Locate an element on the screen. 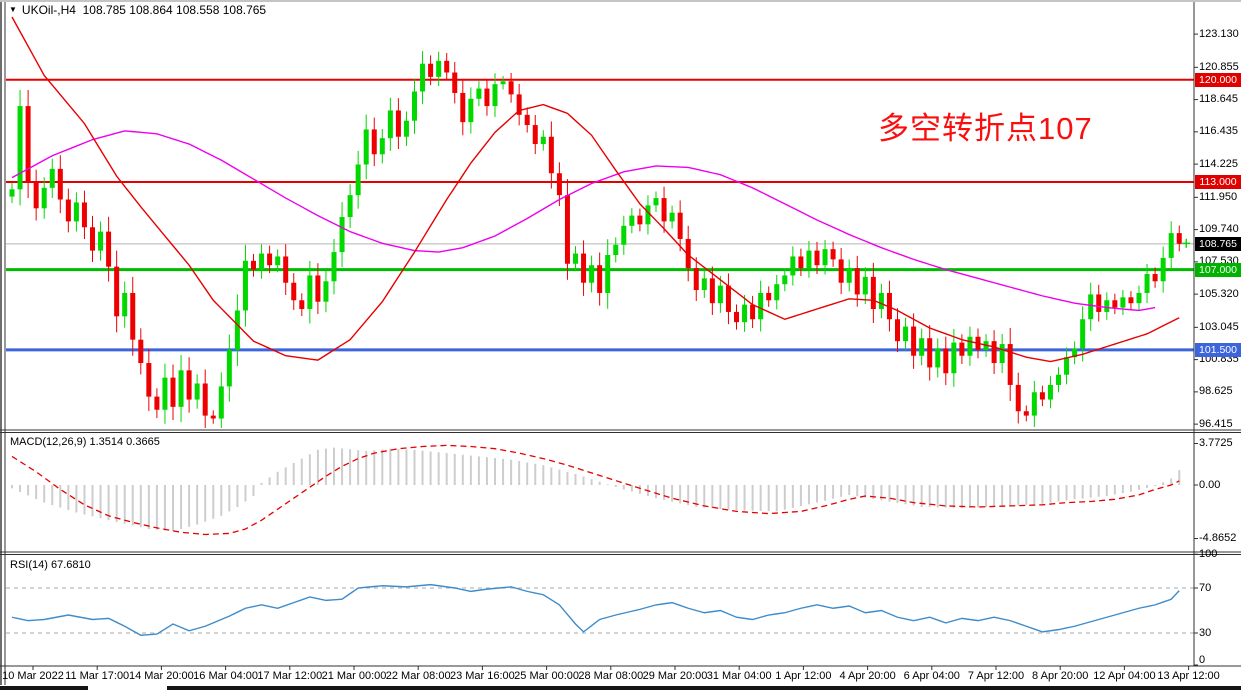  price-badge: 108.765 is located at coordinates (1218, 243).